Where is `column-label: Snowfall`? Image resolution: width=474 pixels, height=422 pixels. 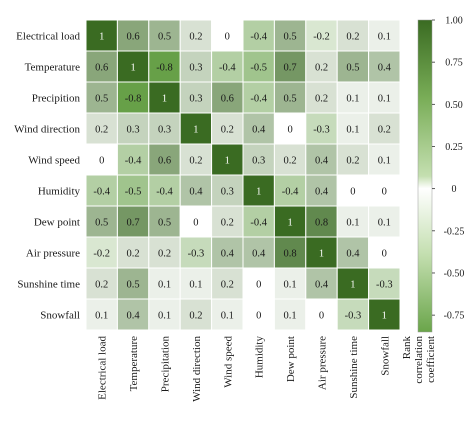 column-label: Snowfall is located at coordinates (385, 356).